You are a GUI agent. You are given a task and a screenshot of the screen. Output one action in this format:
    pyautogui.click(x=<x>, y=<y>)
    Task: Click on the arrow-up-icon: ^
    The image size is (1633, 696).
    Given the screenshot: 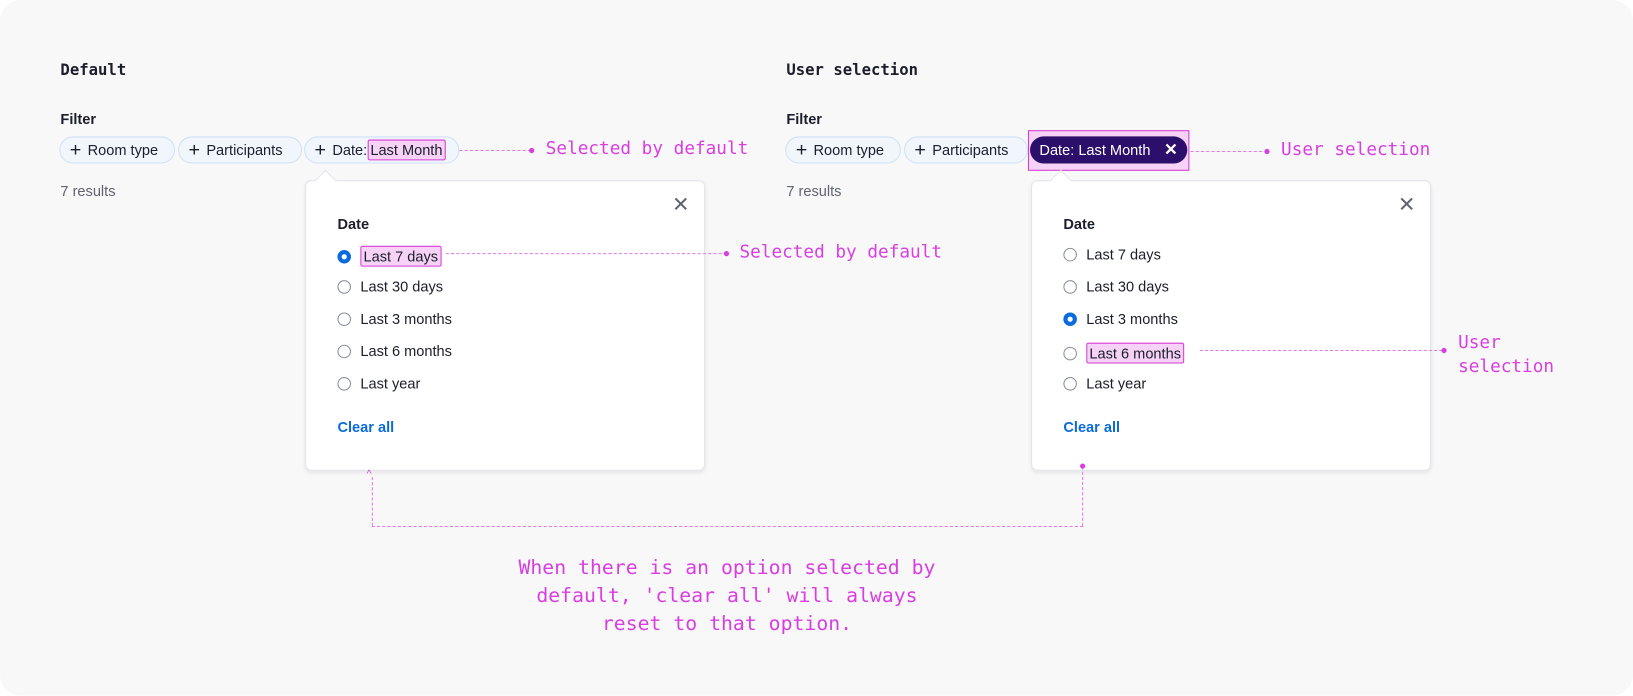 What is the action you would take?
    pyautogui.click(x=369, y=474)
    